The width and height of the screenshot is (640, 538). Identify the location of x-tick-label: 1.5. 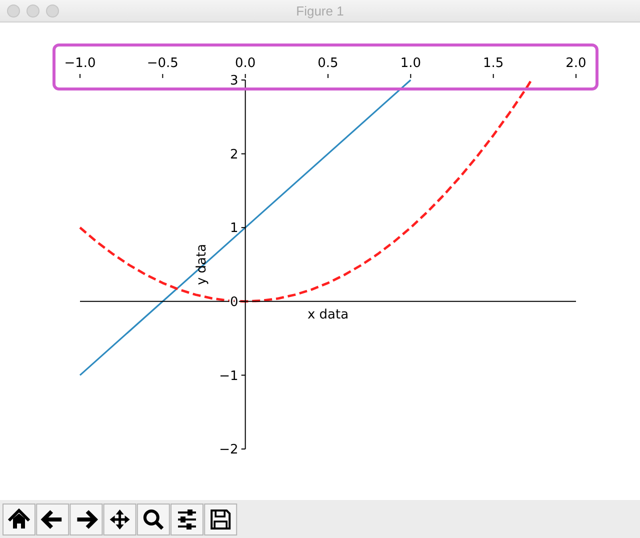
(493, 63).